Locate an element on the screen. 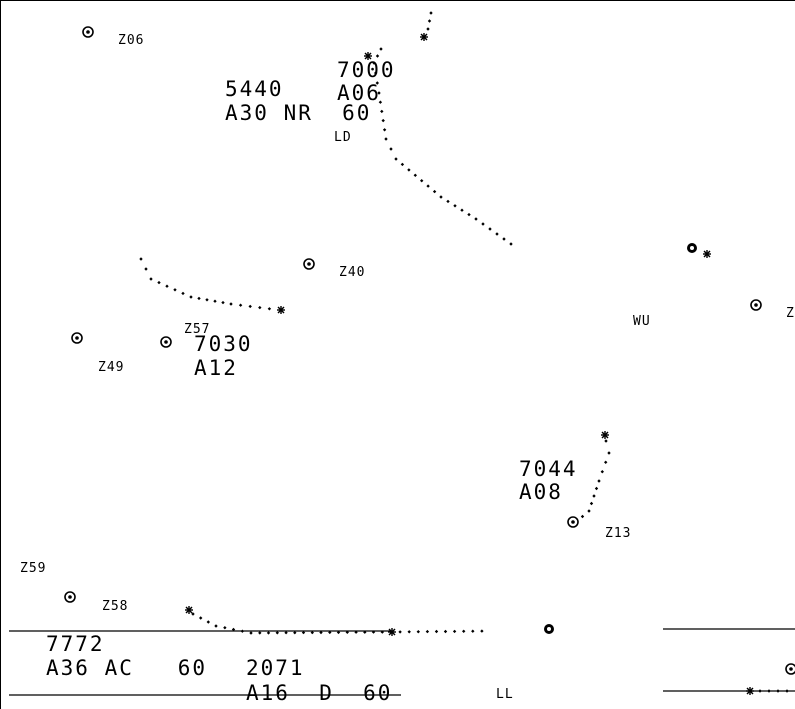  boundary-lines is located at coordinates (402, 662).